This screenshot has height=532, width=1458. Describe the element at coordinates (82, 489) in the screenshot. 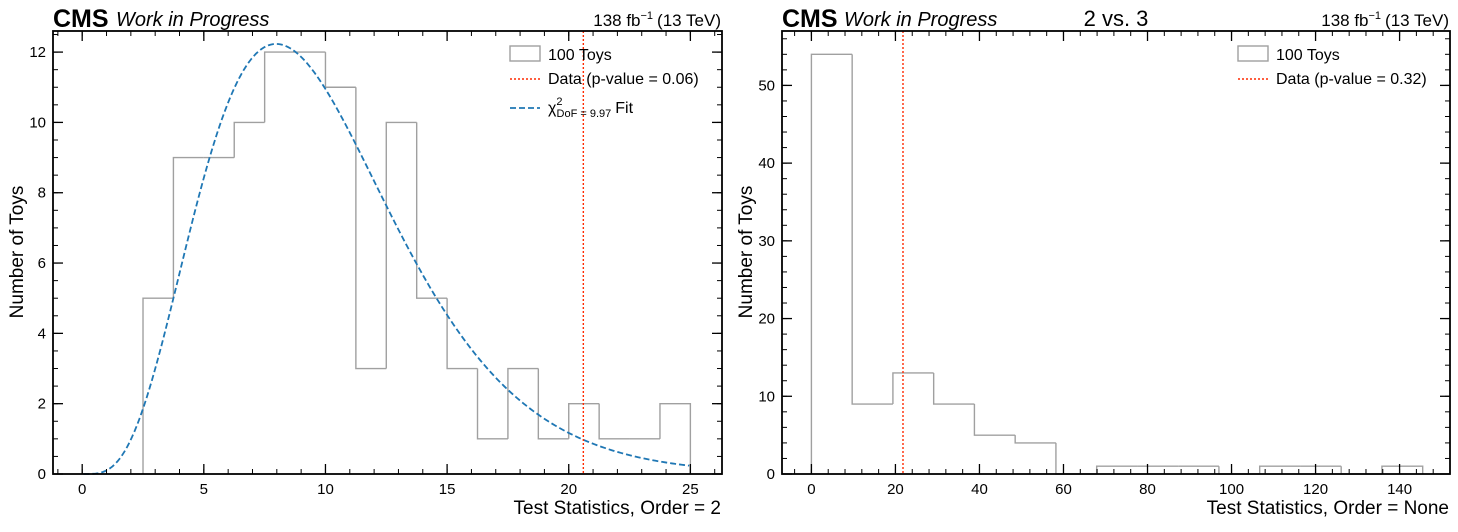

I see `left-x-tick-label: 0` at that location.